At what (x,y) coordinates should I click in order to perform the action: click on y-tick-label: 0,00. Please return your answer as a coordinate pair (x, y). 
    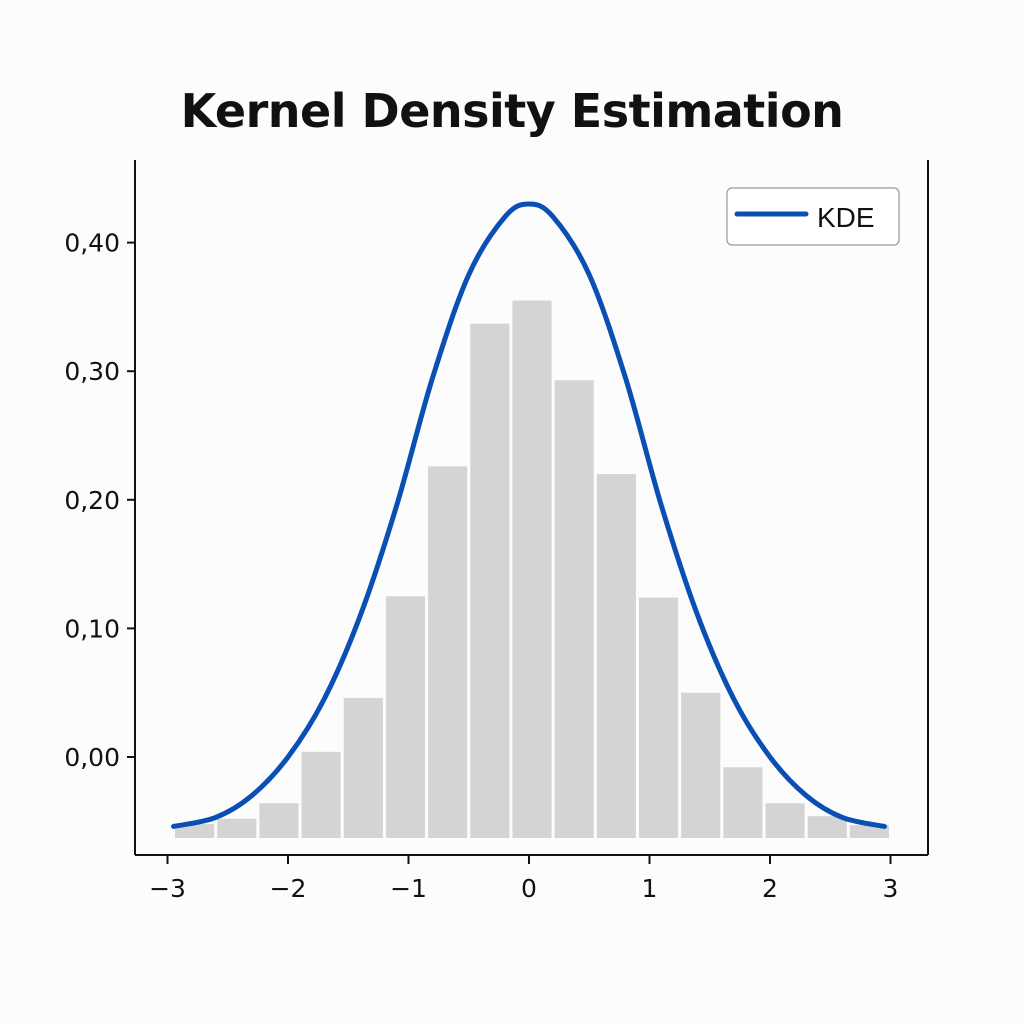
    Looking at the image, I should click on (92, 757).